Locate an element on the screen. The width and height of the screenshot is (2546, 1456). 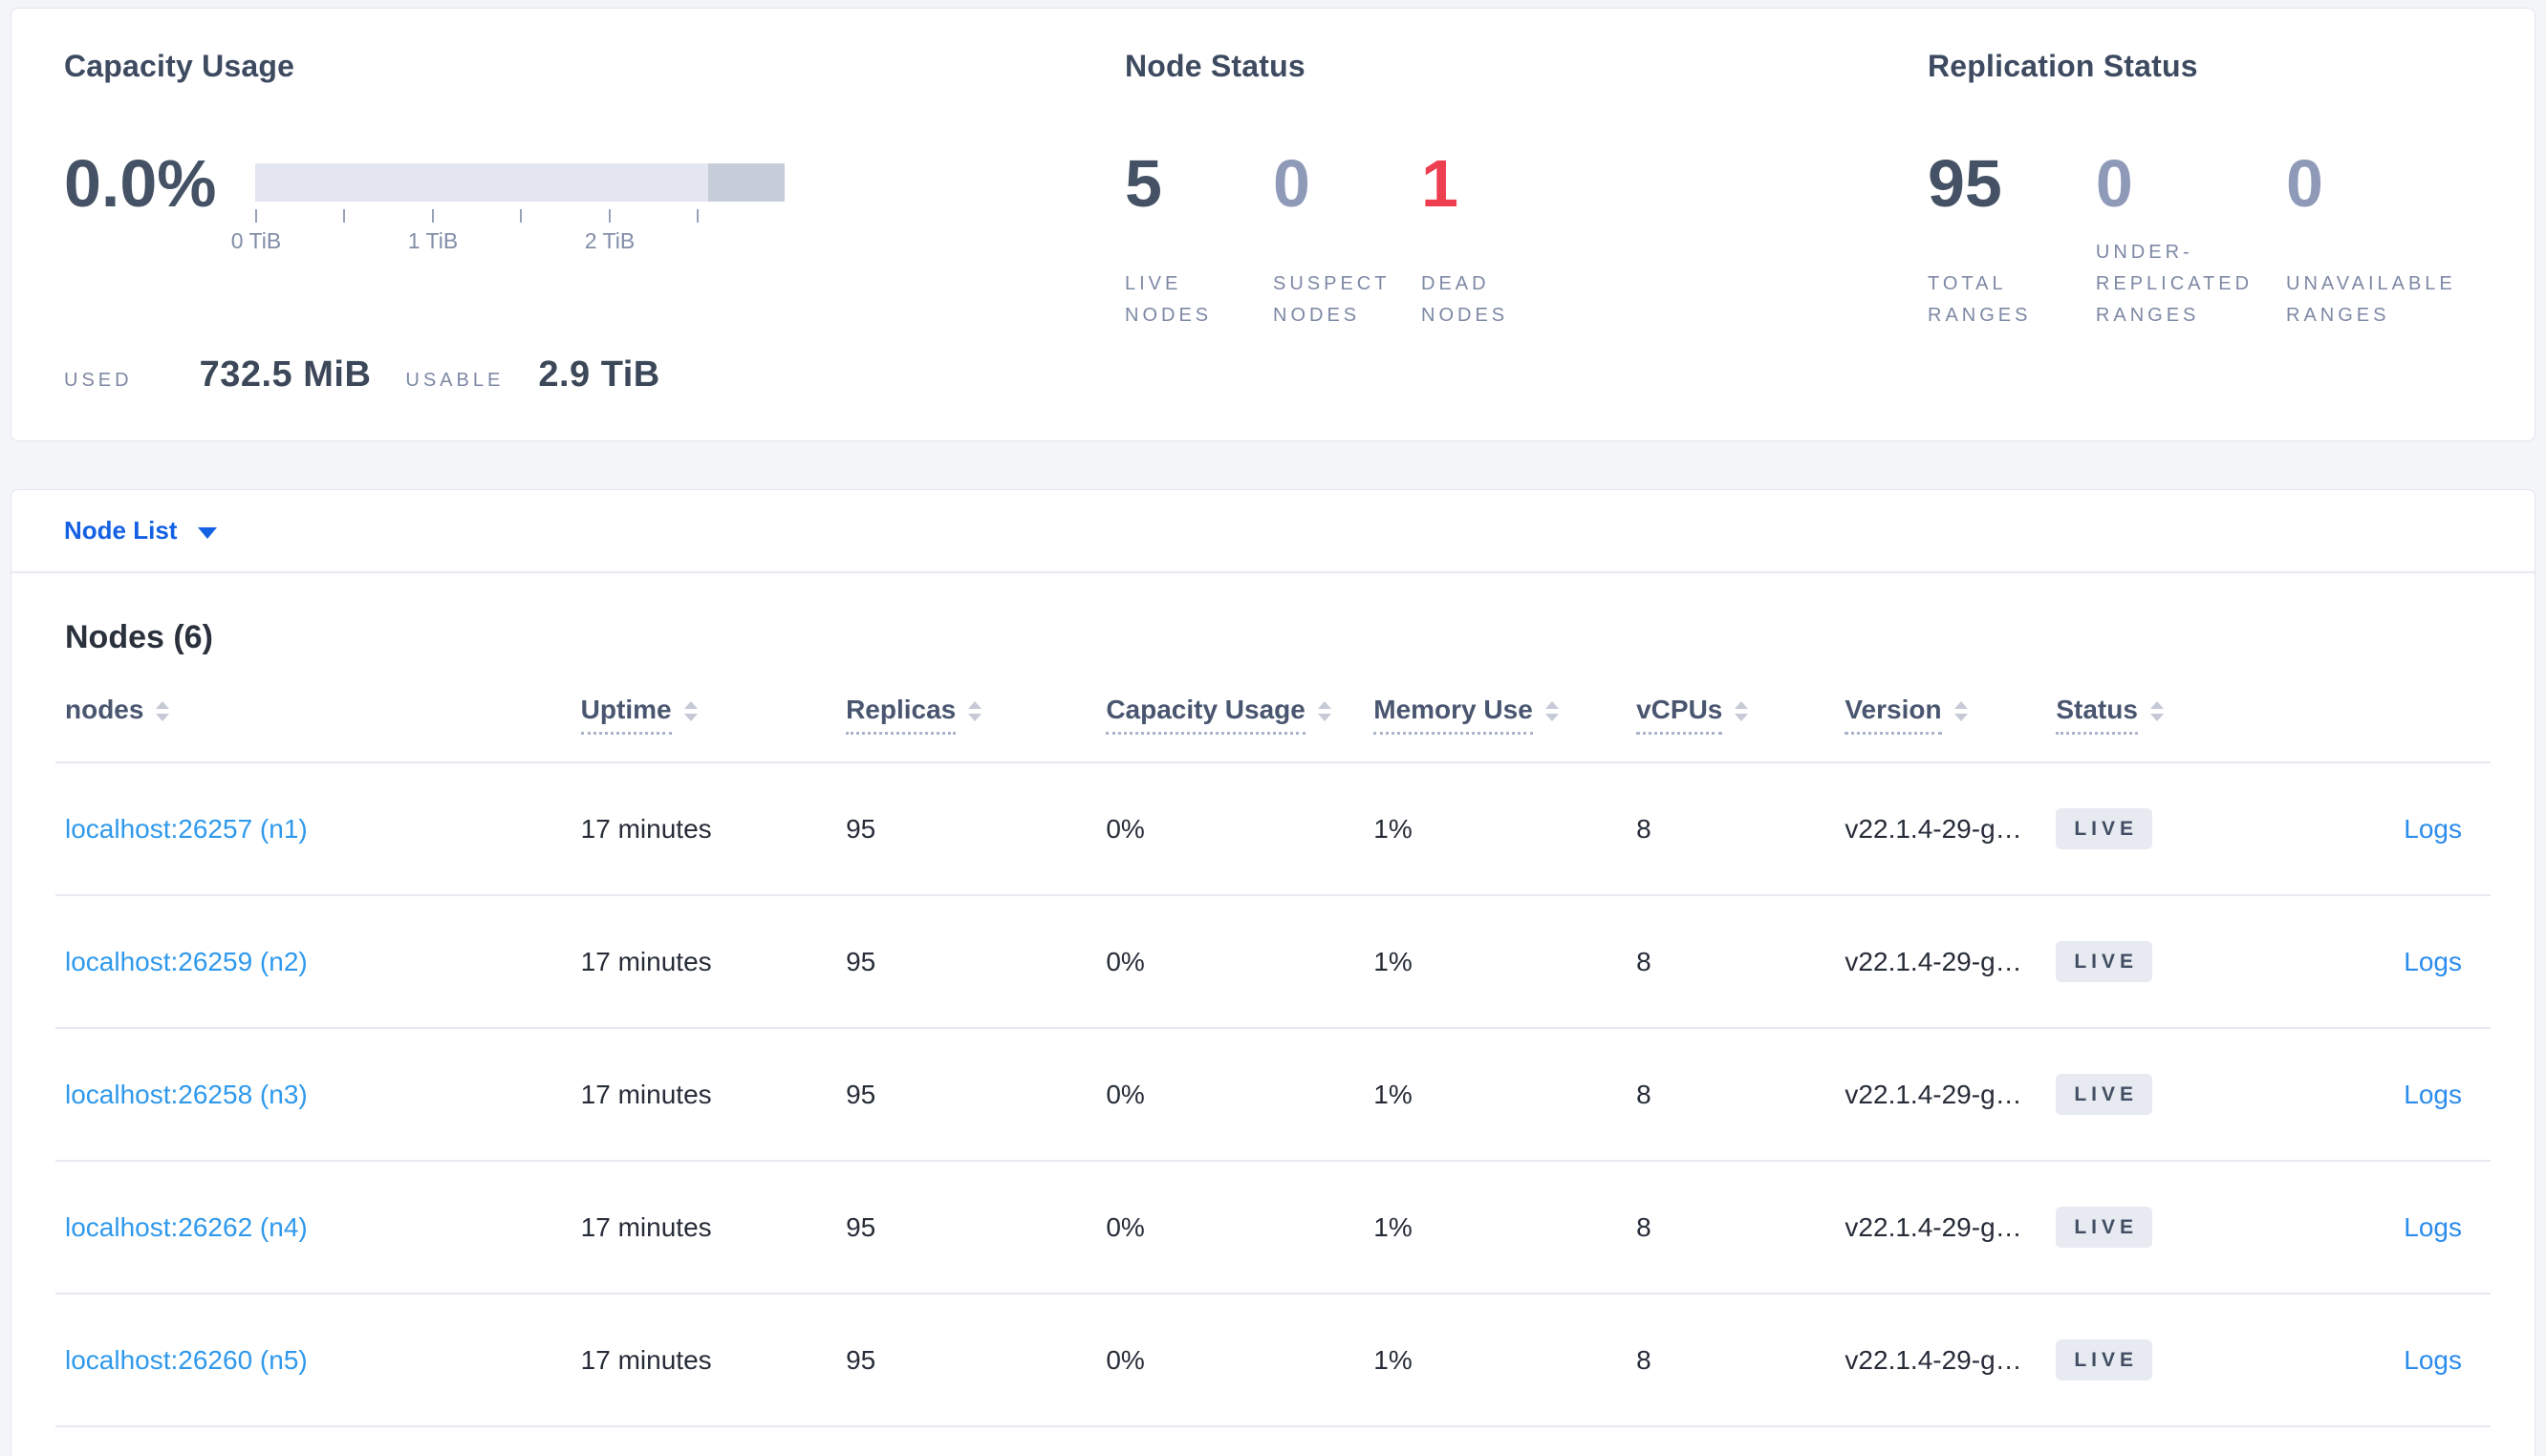
replication-status-title: Replication Status is located at coordinates (2063, 66).